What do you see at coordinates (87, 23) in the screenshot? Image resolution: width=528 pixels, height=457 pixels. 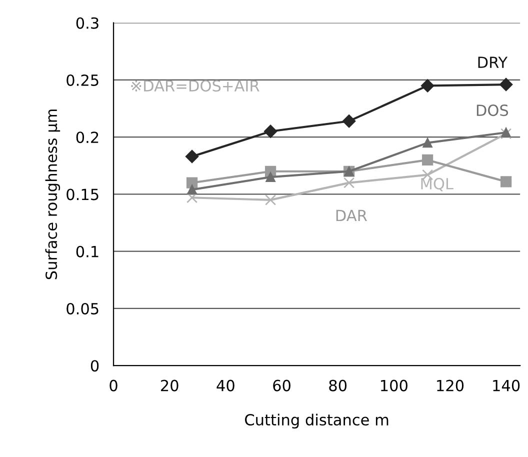 I see `y-tick-label: 0.3` at bounding box center [87, 23].